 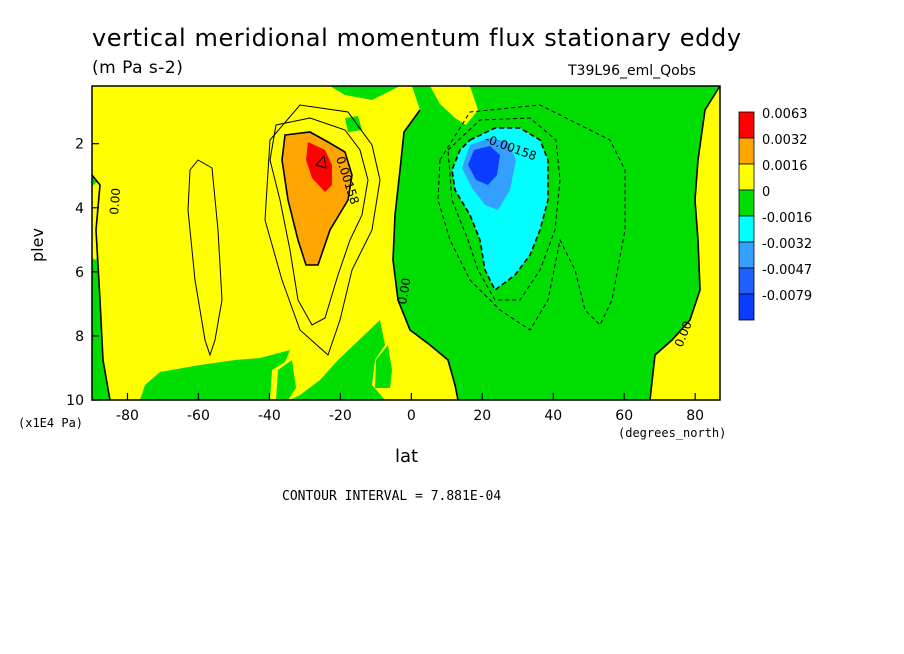 I want to click on contour-interval-label: CONTOUR INTERVAL = 7.881E-04, so click(x=392, y=496).